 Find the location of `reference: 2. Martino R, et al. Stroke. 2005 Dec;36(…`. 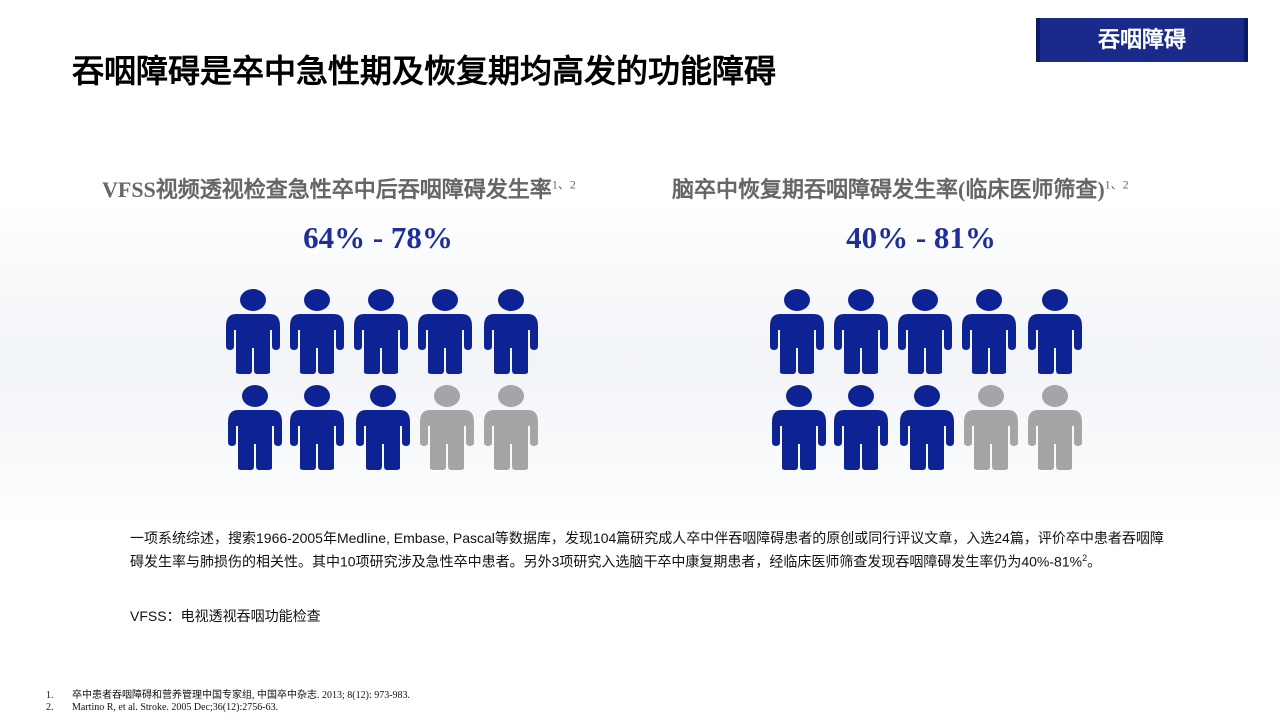

reference: 2. Martino R, et al. Stroke. 2005 Dec;36(… is located at coordinates (162, 707).